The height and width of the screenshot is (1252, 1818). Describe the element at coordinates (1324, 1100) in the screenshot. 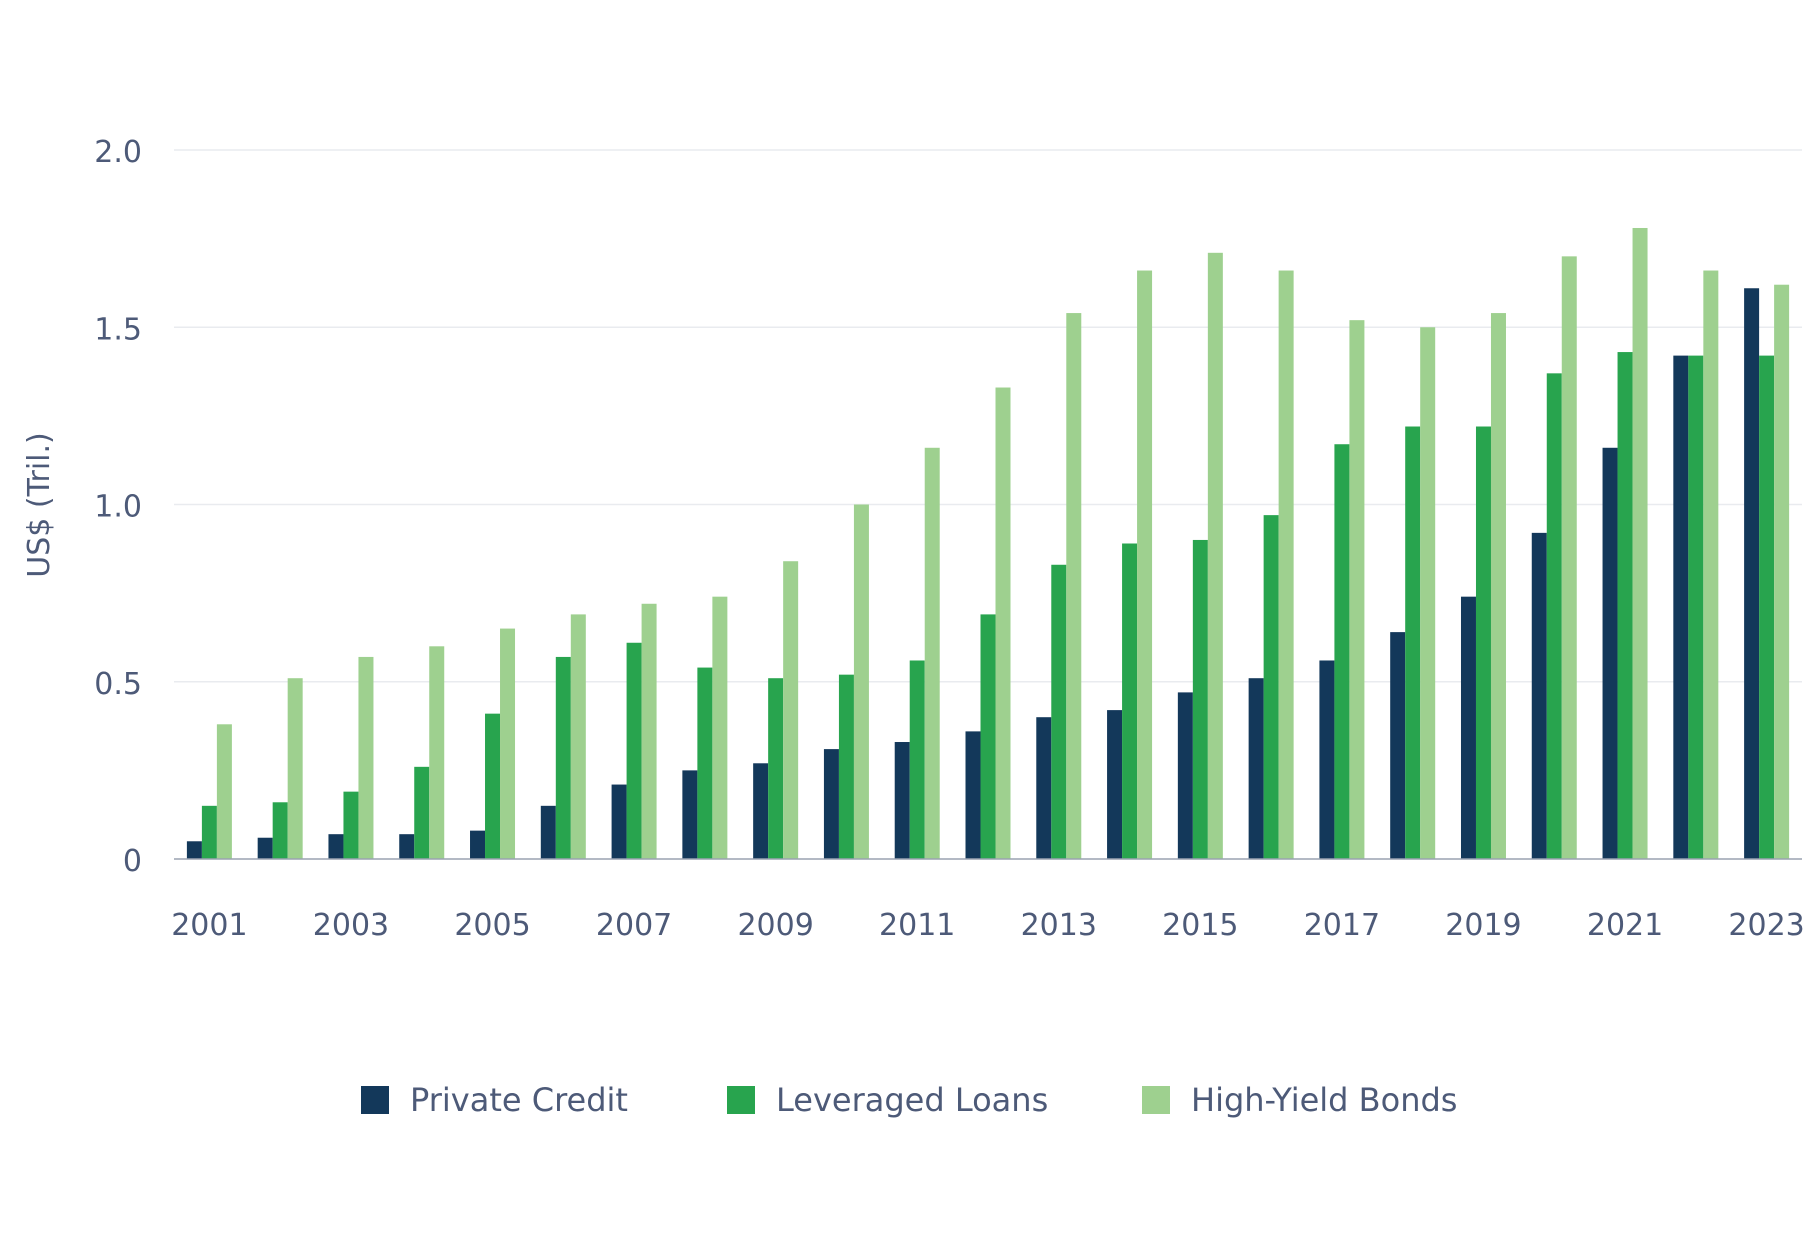

I see `legend-label: High-Yield Bonds` at that location.